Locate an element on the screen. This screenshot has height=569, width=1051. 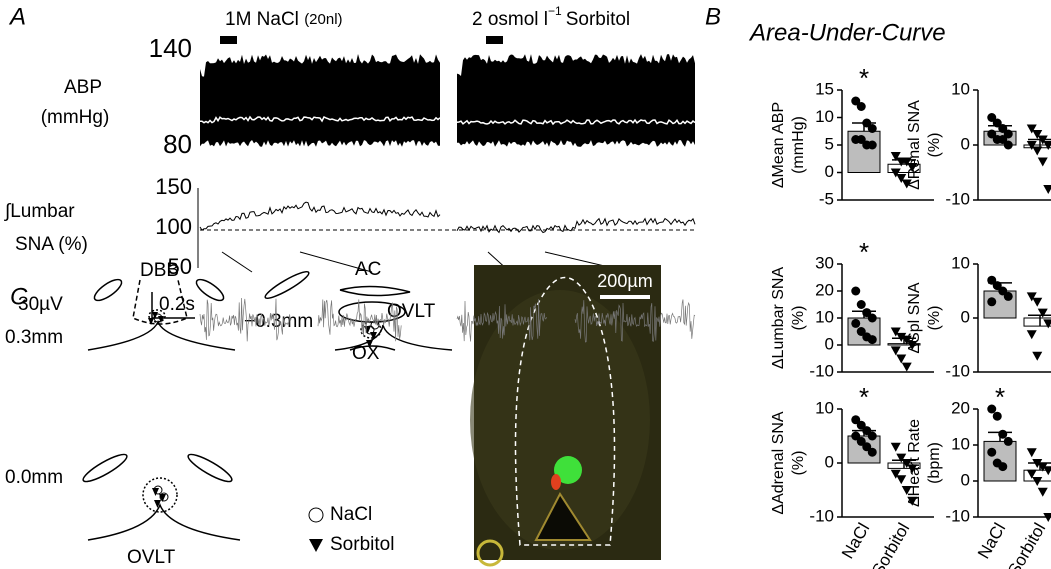
axis-label: SNA (%) is located at coordinates (51, 244).